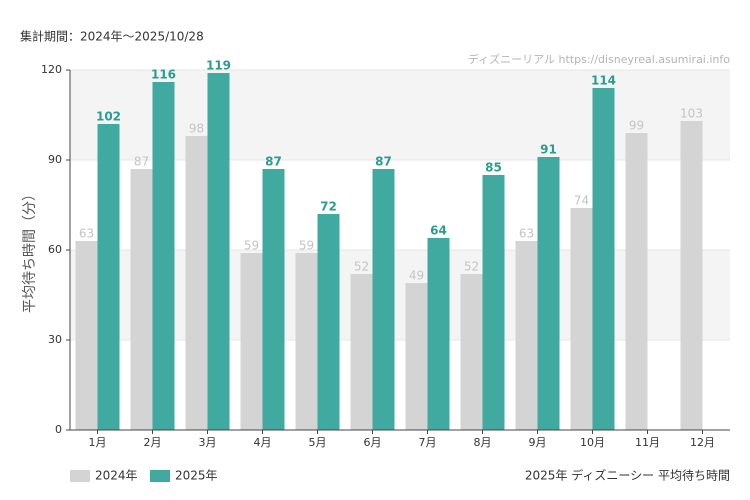 This screenshot has height=500, width=750. I want to click on x-tick-label: 11月, so click(647, 442).